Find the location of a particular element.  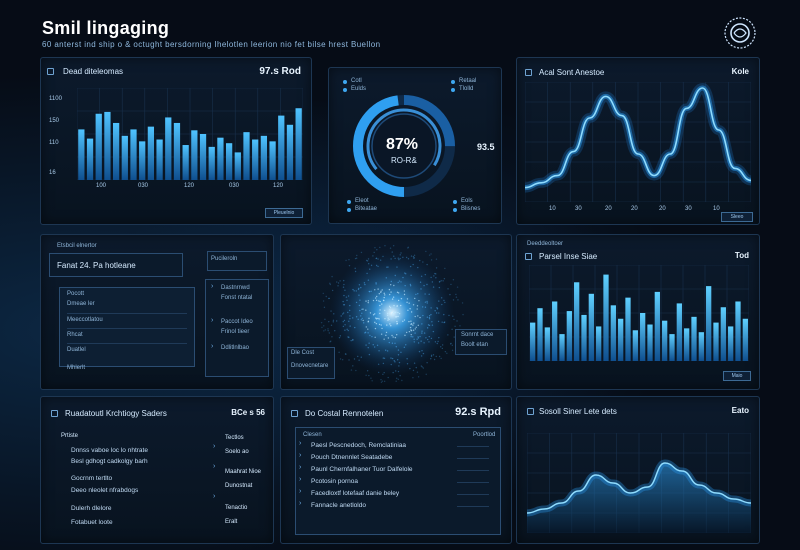

right-item: Eralt is located at coordinates (231, 522).